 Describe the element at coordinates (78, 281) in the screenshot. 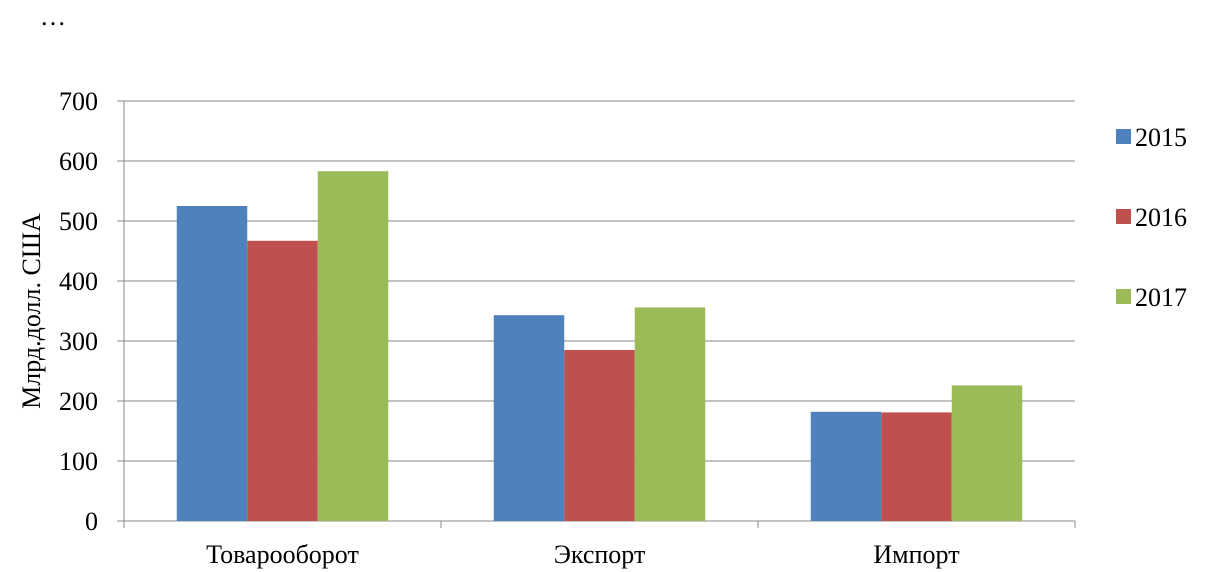

I see `y-tick-label: 400` at that location.